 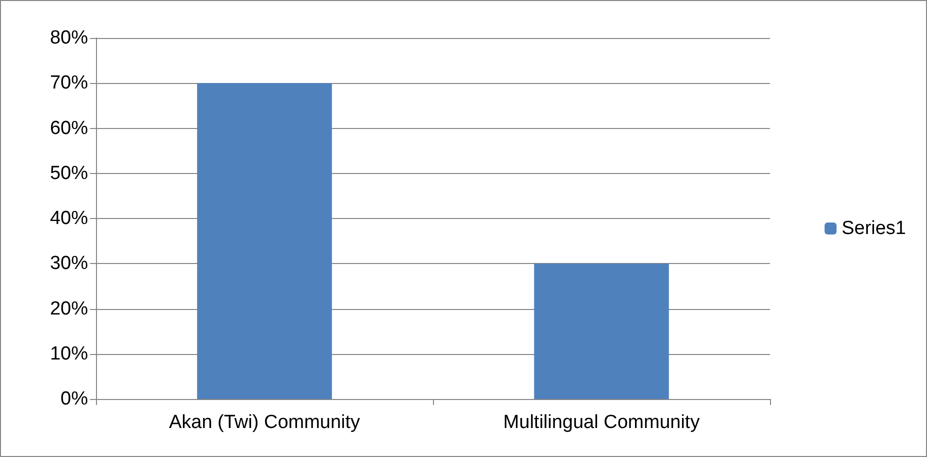 What do you see at coordinates (264, 422) in the screenshot?
I see `x-tick-label: Akan (Twi) Community` at bounding box center [264, 422].